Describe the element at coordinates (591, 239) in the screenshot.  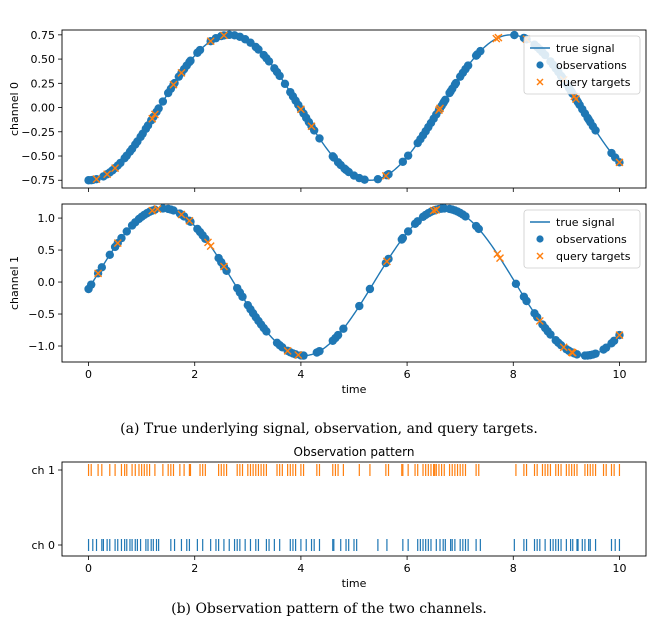
I see `legend-observations-label: observations` at that location.